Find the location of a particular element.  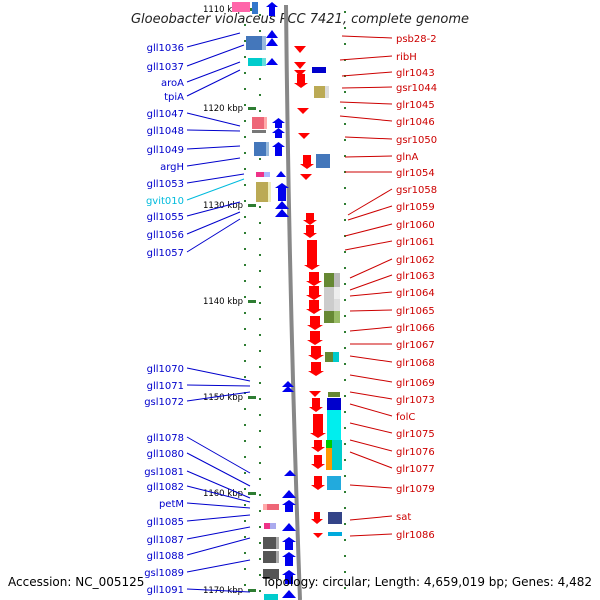

gene-label-left: aroA is located at coordinates (172, 83).